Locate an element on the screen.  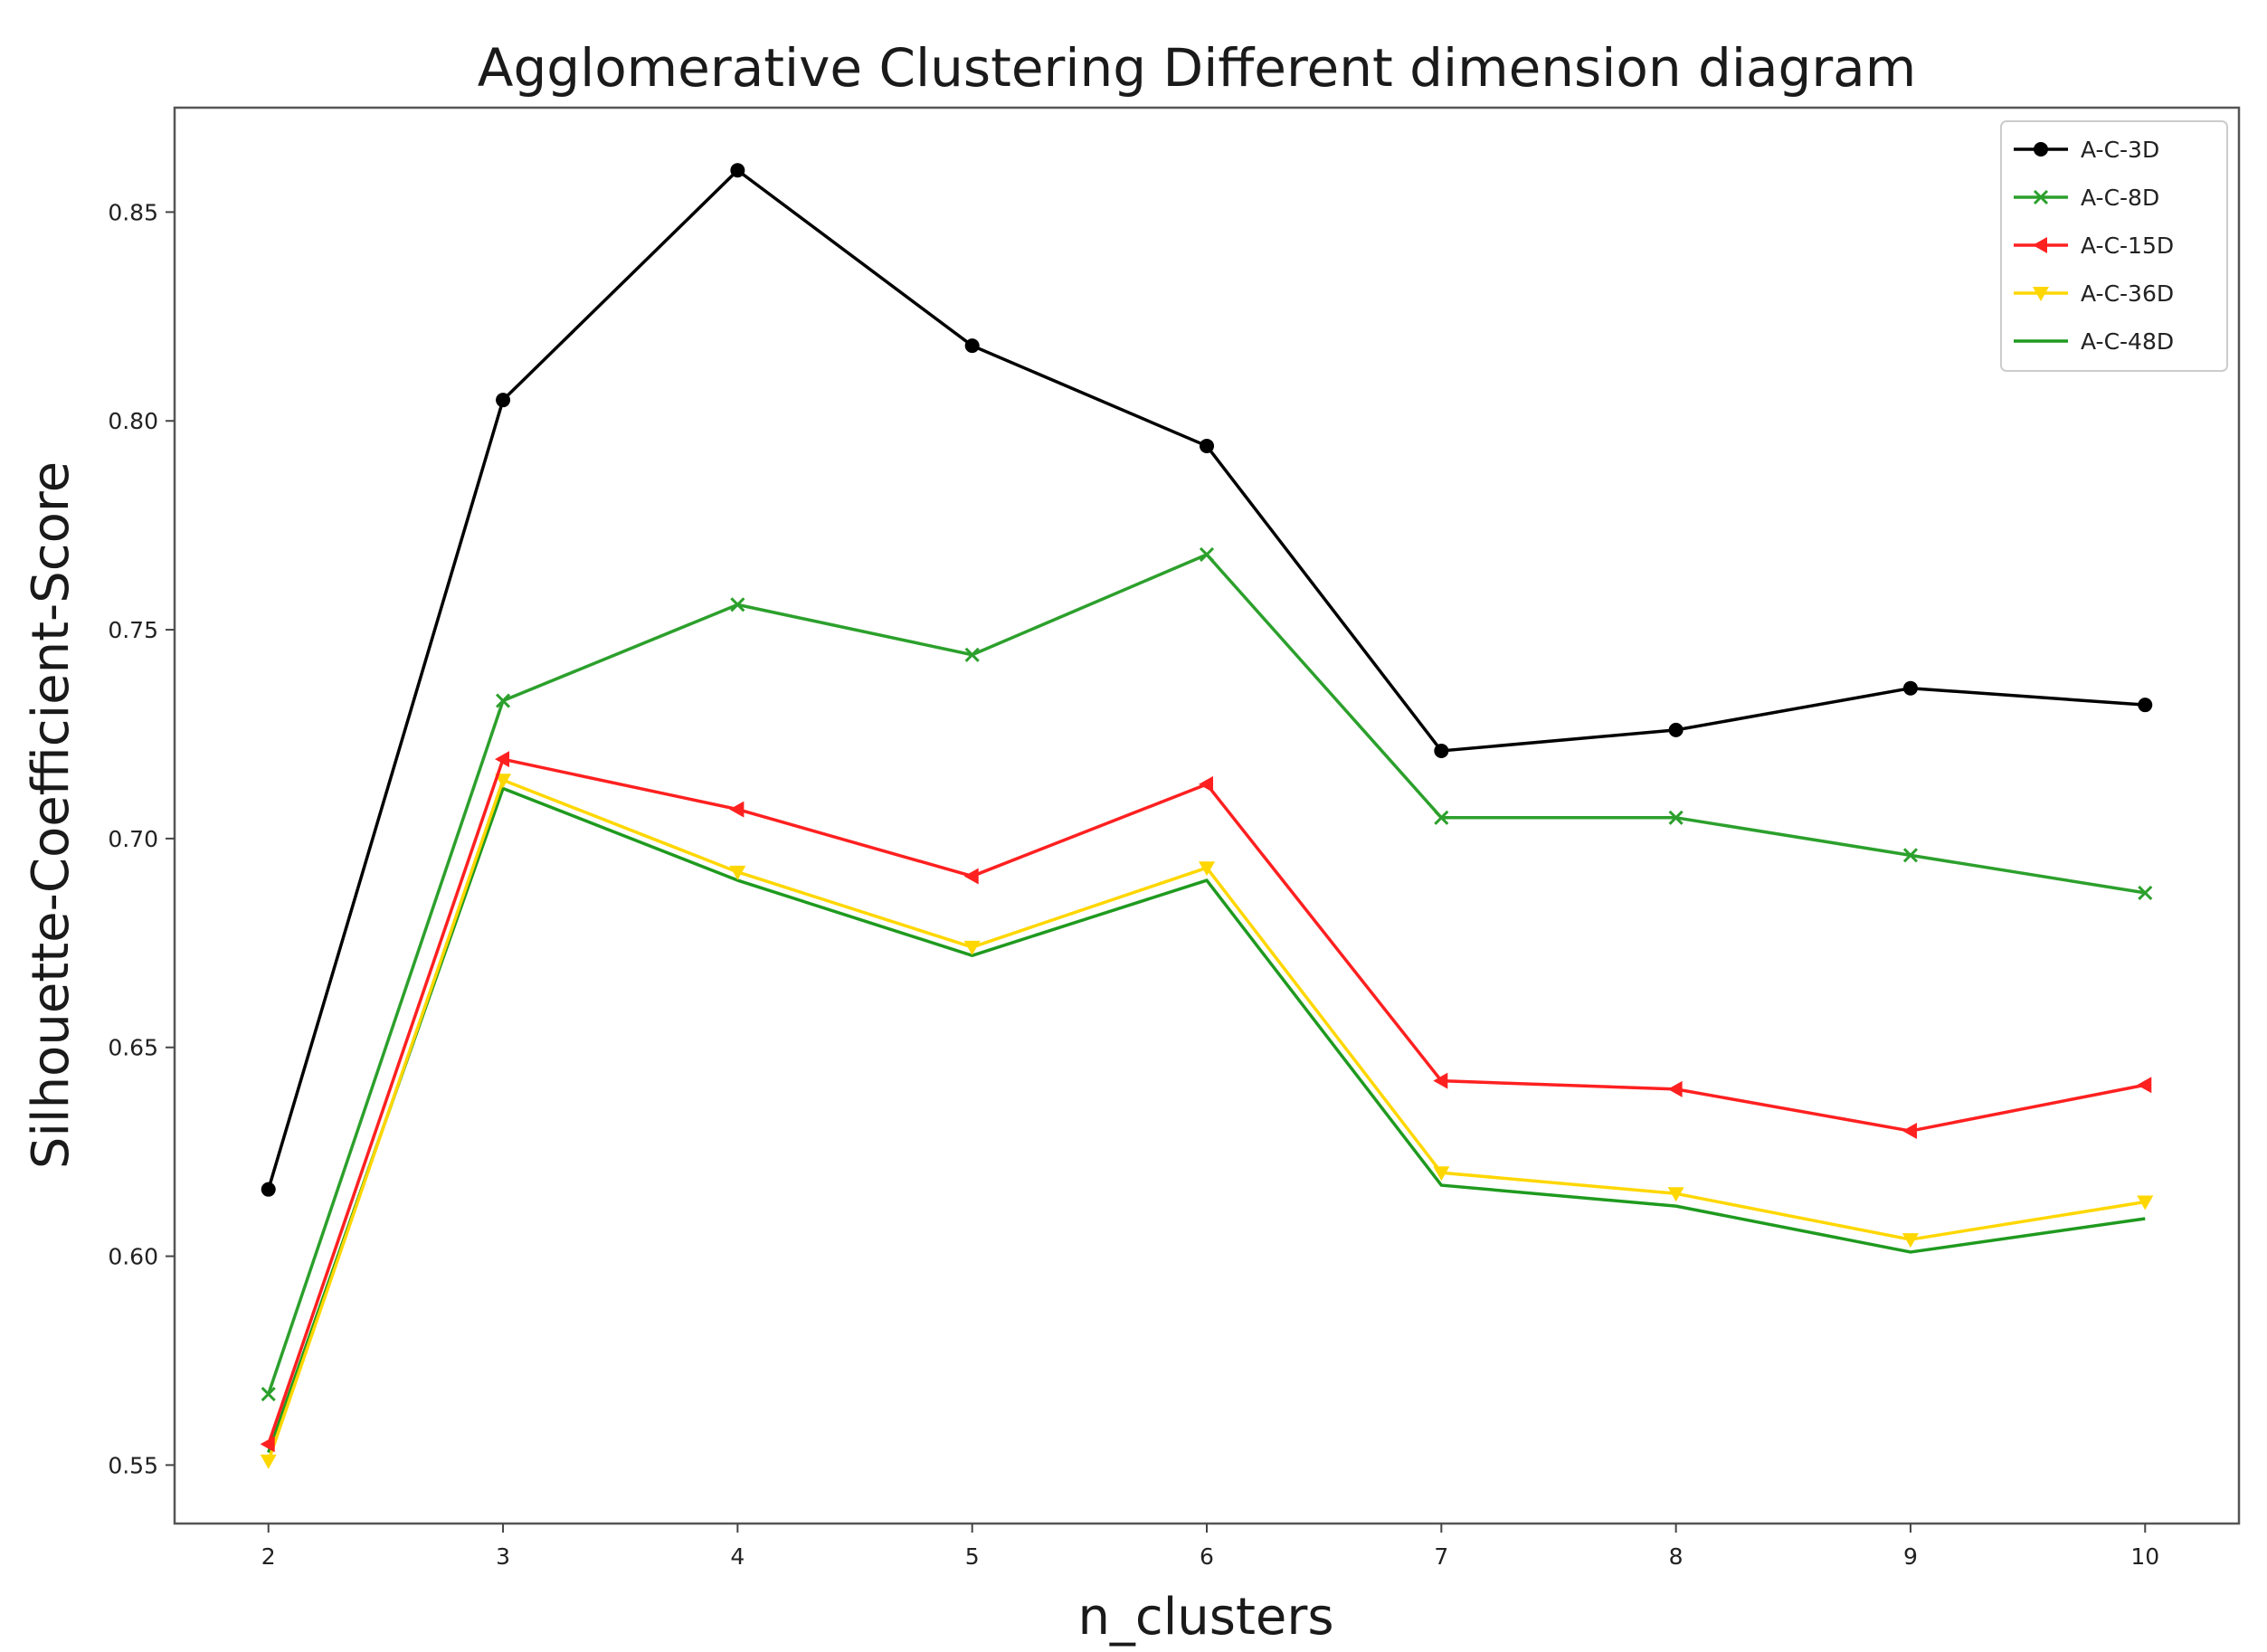
legend-item: A-C-48D is located at coordinates (2094, 341).